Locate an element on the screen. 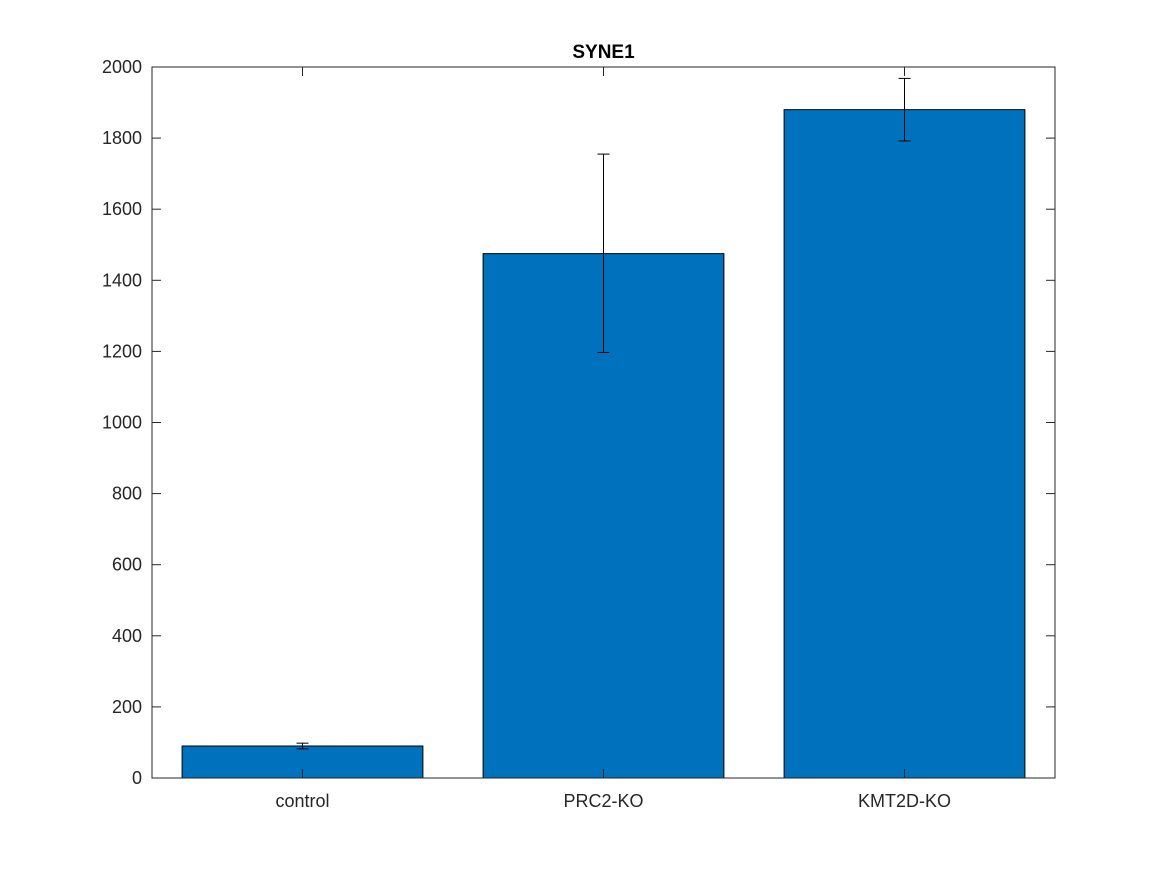 Image resolution: width=1167 pixels, height=875 pixels. x-tick-label: PRC2-KO is located at coordinates (603, 801).